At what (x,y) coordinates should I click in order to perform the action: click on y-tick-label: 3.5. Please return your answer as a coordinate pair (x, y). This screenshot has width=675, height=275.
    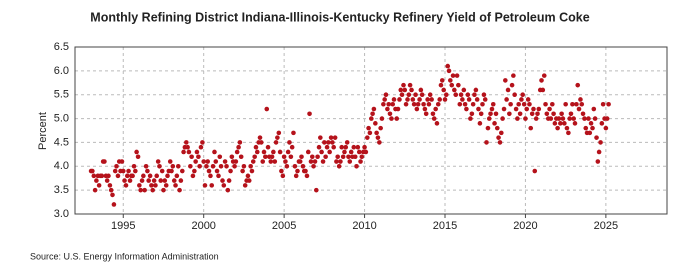
    Looking at the image, I should click on (61, 190).